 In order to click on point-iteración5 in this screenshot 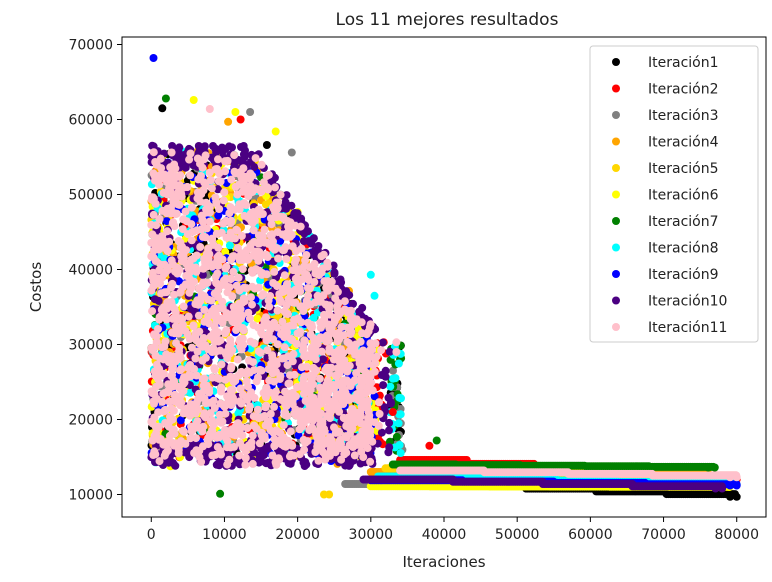, I will do `click(265, 204)`.